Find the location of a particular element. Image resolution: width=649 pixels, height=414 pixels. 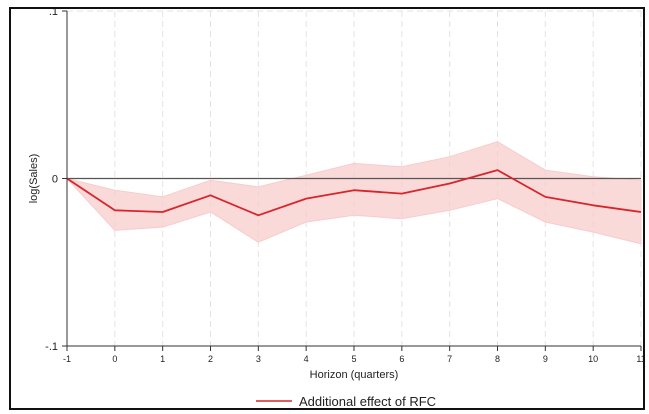

y-tick-label-0: .1 is located at coordinates (53, 13).